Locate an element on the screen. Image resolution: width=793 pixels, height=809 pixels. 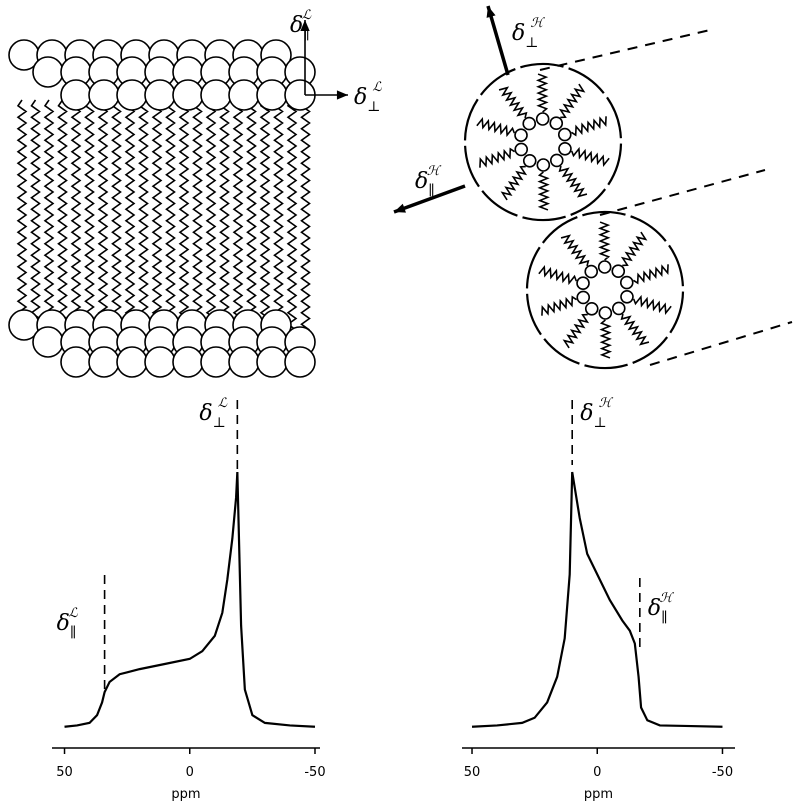
symbol-label: δ∥ ℋ is located at coordinates (428, 181).